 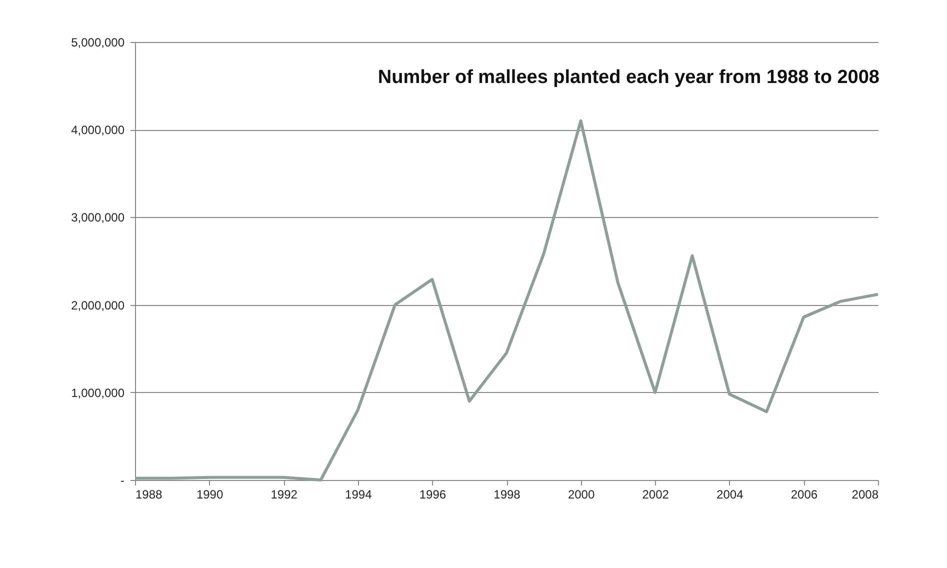 I want to click on x-tick-label: 1994, so click(x=358, y=495).